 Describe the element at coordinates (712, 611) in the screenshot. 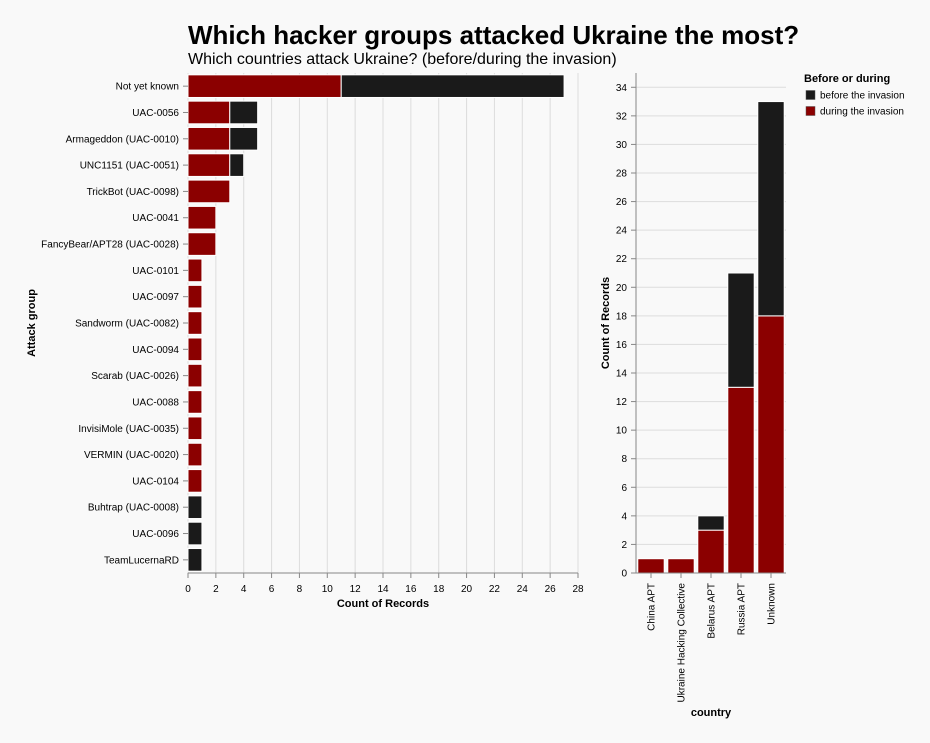

I see `right-x-tick-label: Belarus APT` at that location.